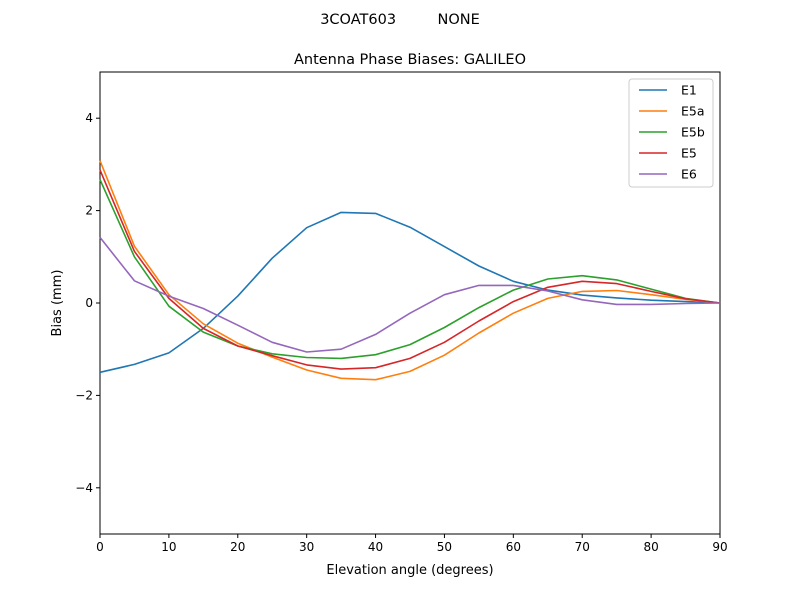  Describe the element at coordinates (513, 547) in the screenshot. I see `x-tick-label: 60` at that location.